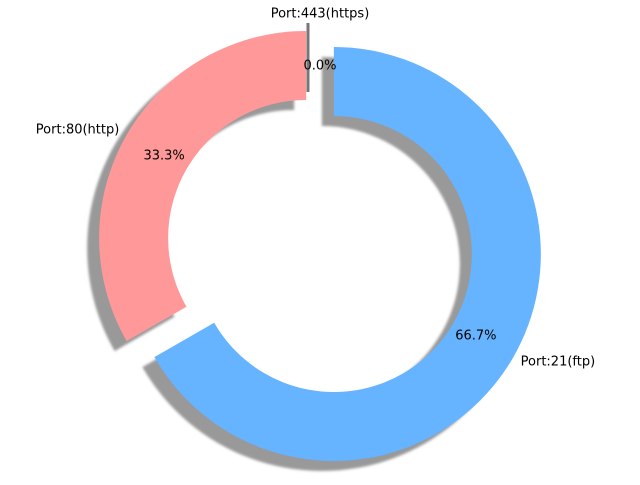 This screenshot has width=640, height=485. What do you see at coordinates (320, 14) in the screenshot?
I see `category-label-port-443-https: Port:443(https)` at bounding box center [320, 14].